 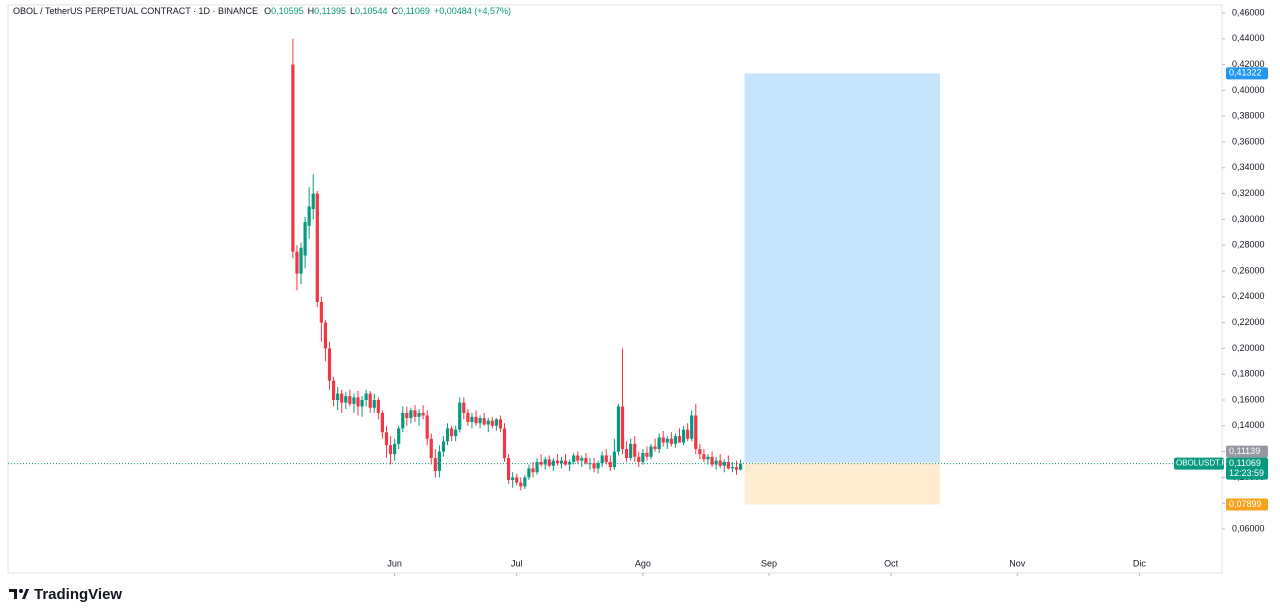 I want to click on y-tick-label: 0,40000, so click(x=1248, y=90).